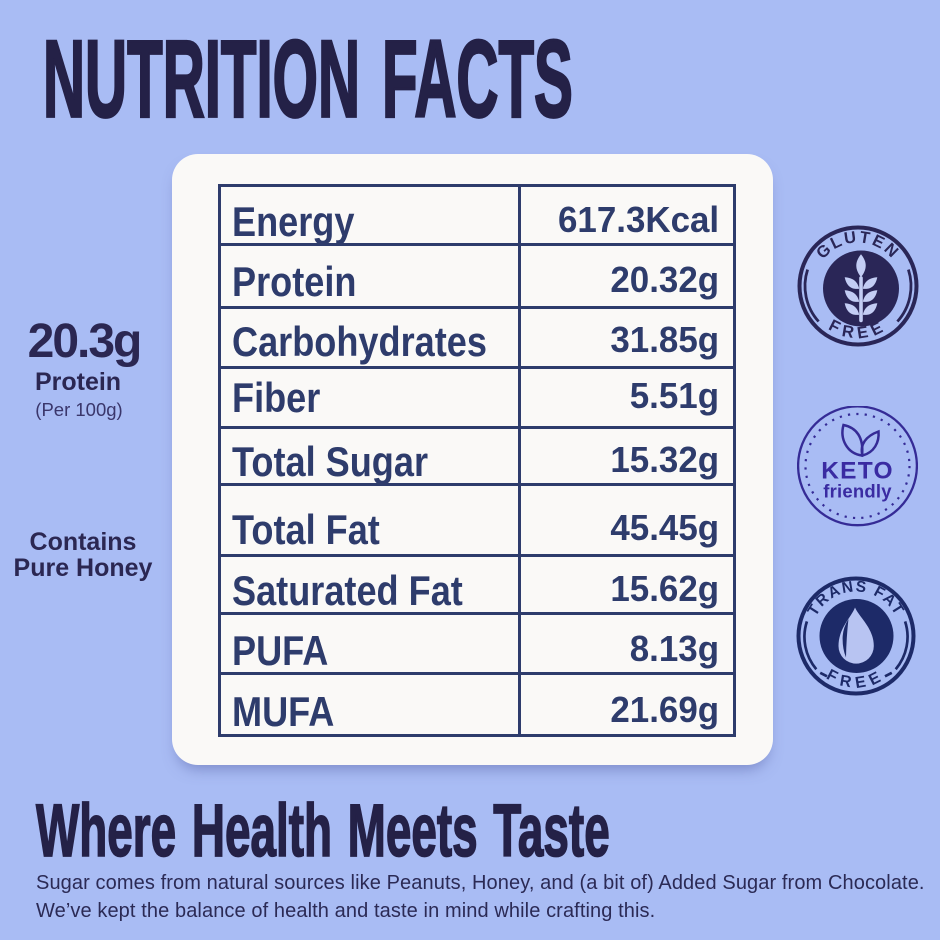  What do you see at coordinates (857, 491) in the screenshot?
I see `svg-text: friendly` at bounding box center [857, 491].